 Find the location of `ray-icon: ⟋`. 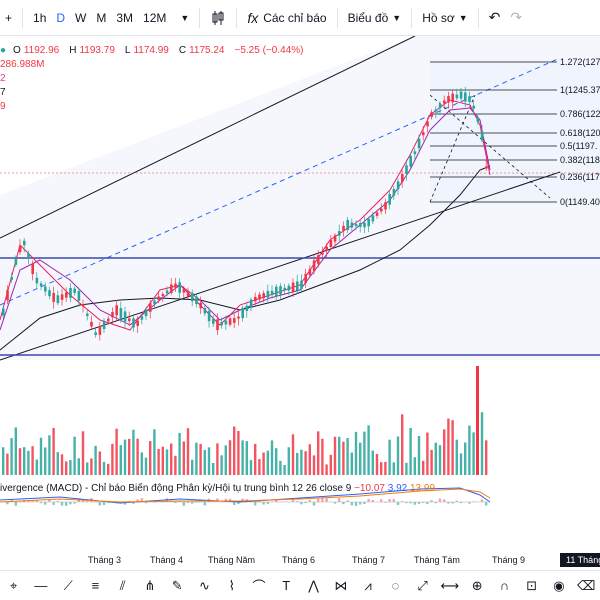

ray-icon: ⟋ is located at coordinates (68, 585).